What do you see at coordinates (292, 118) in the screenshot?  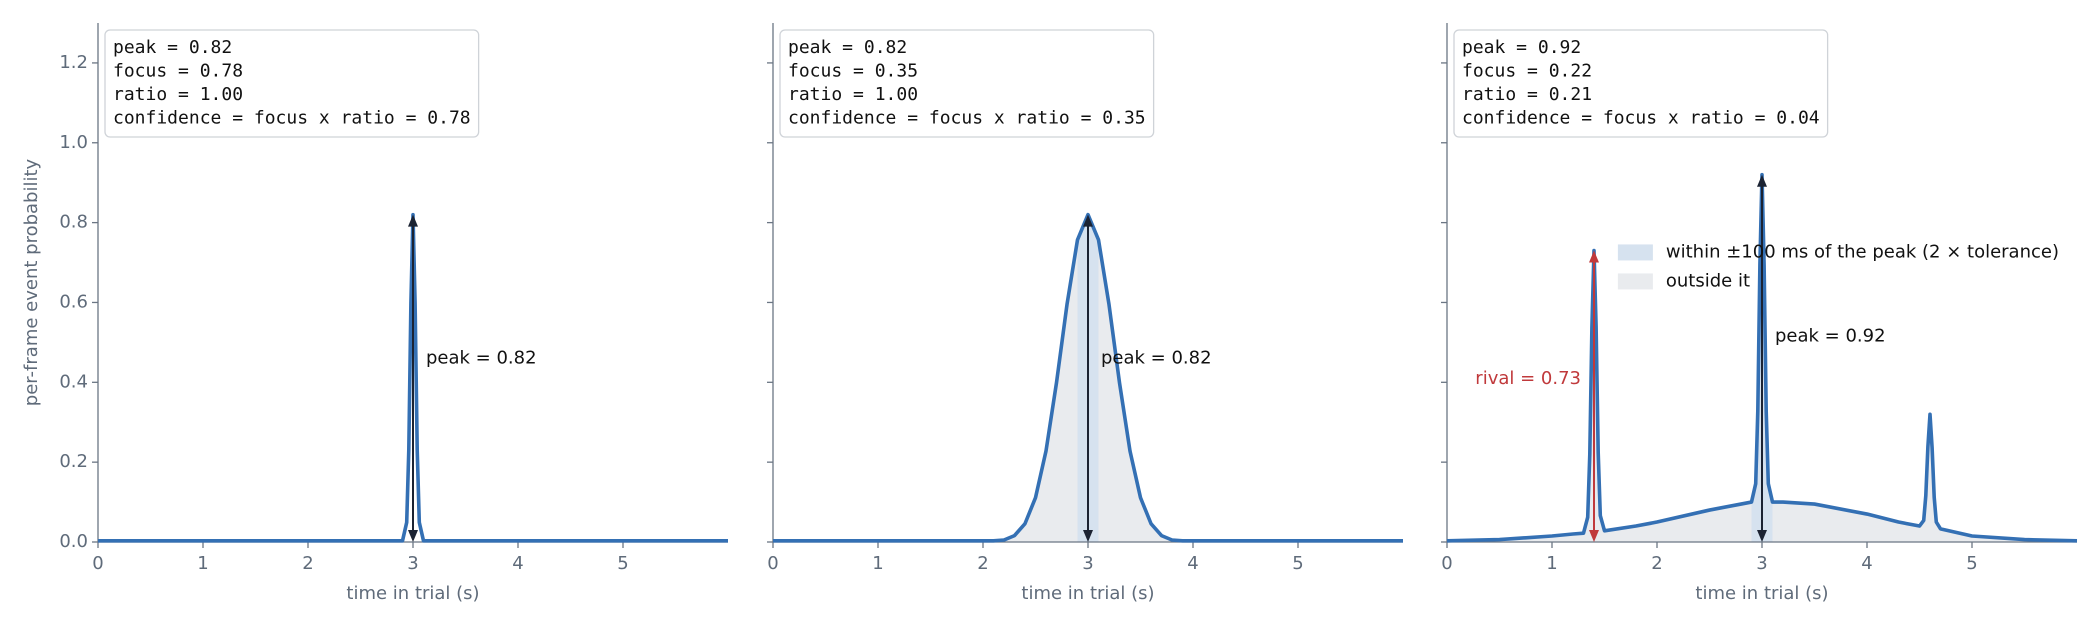 I see `info-line: confidence = focus x ratio = 0.78` at bounding box center [292, 118].